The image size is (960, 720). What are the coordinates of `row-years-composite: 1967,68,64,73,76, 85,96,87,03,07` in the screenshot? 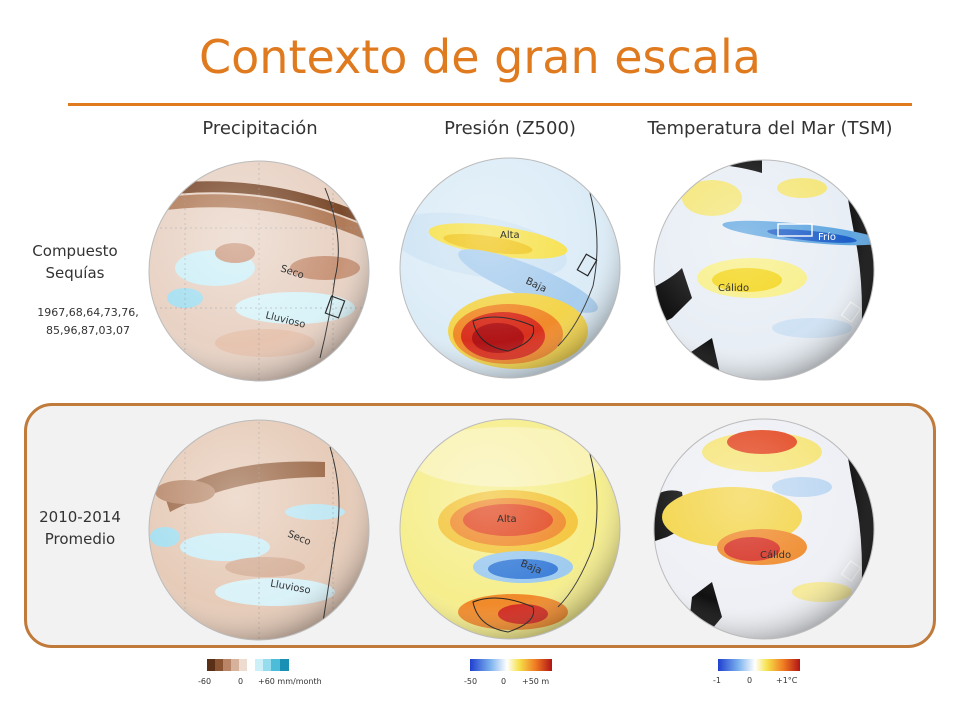 It's located at (88, 321).